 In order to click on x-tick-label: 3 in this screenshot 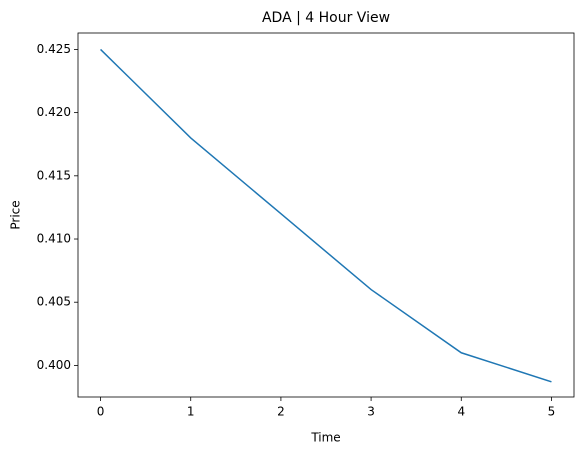, I will do `click(371, 412)`.